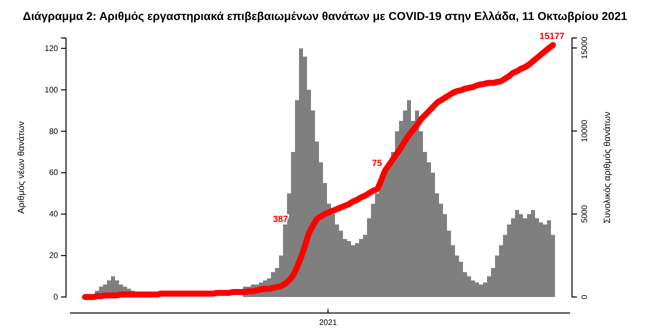 The height and width of the screenshot is (333, 650). What do you see at coordinates (54, 173) in the screenshot?
I see `y-tick-label: 60` at bounding box center [54, 173].